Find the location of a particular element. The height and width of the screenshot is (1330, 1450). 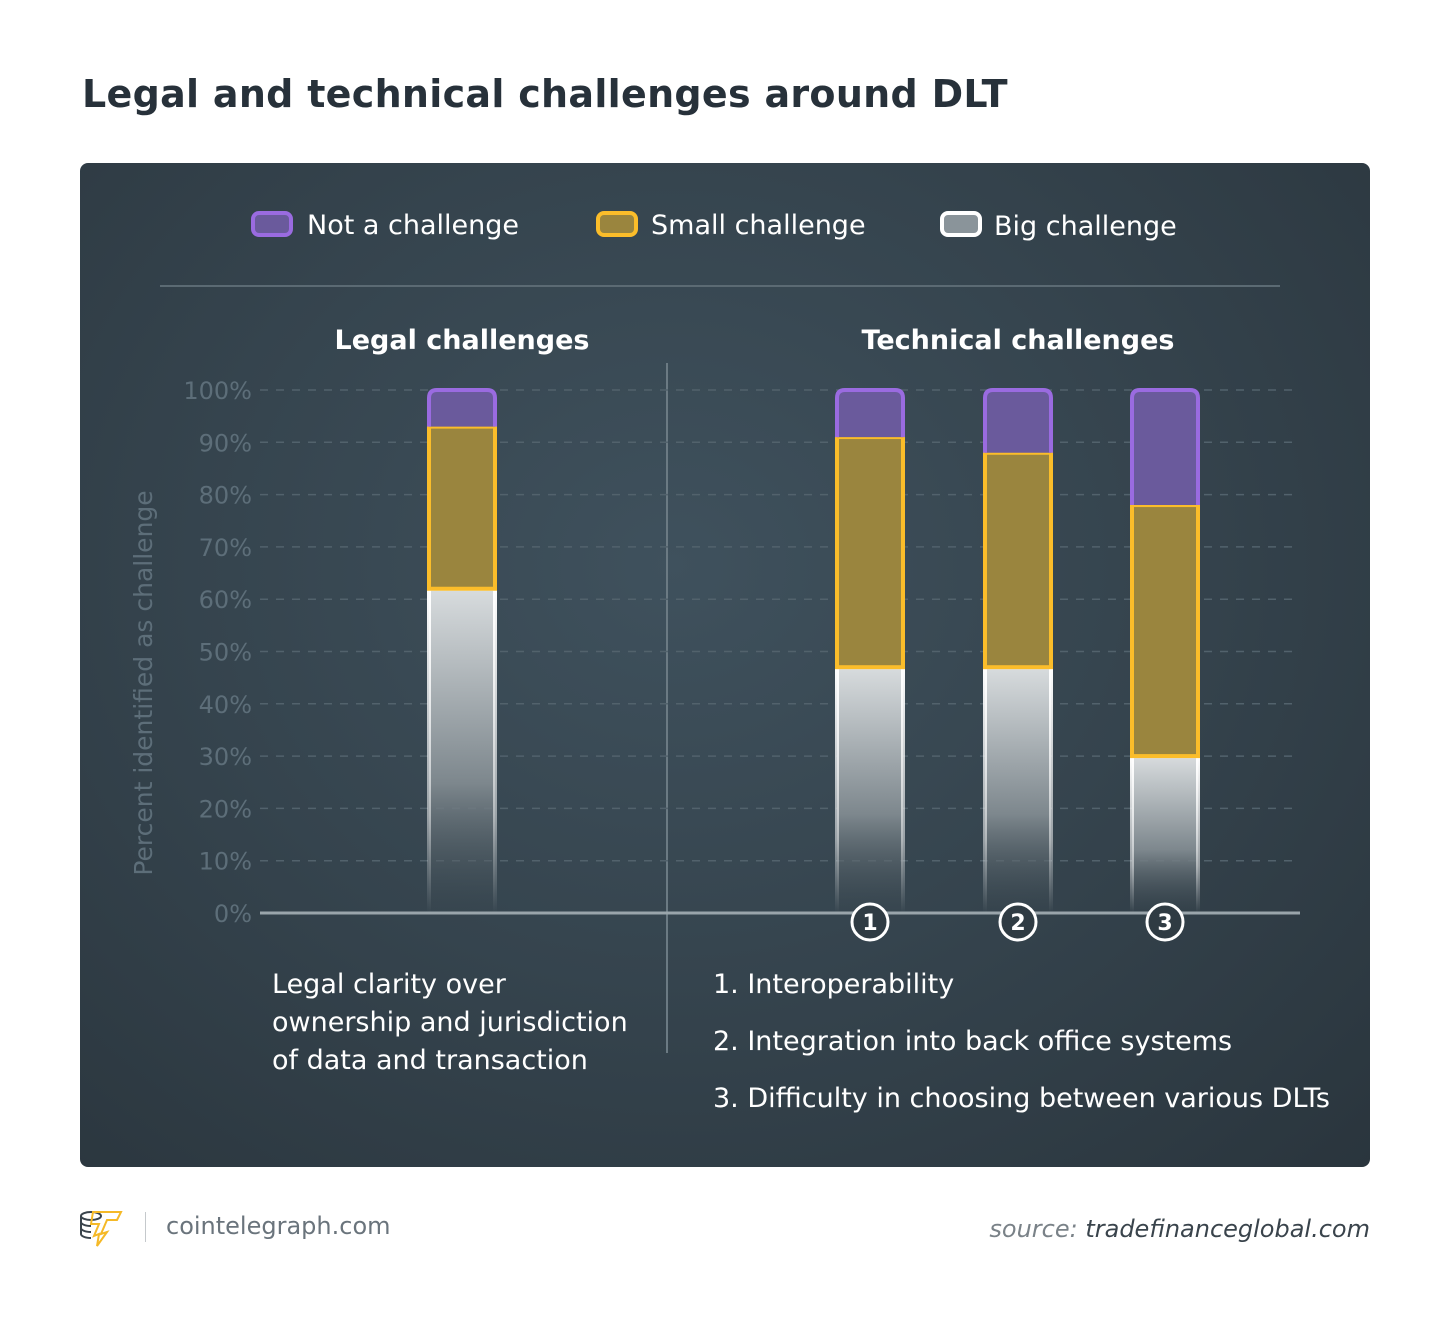

y-tick-label: 60% is located at coordinates (225, 600).